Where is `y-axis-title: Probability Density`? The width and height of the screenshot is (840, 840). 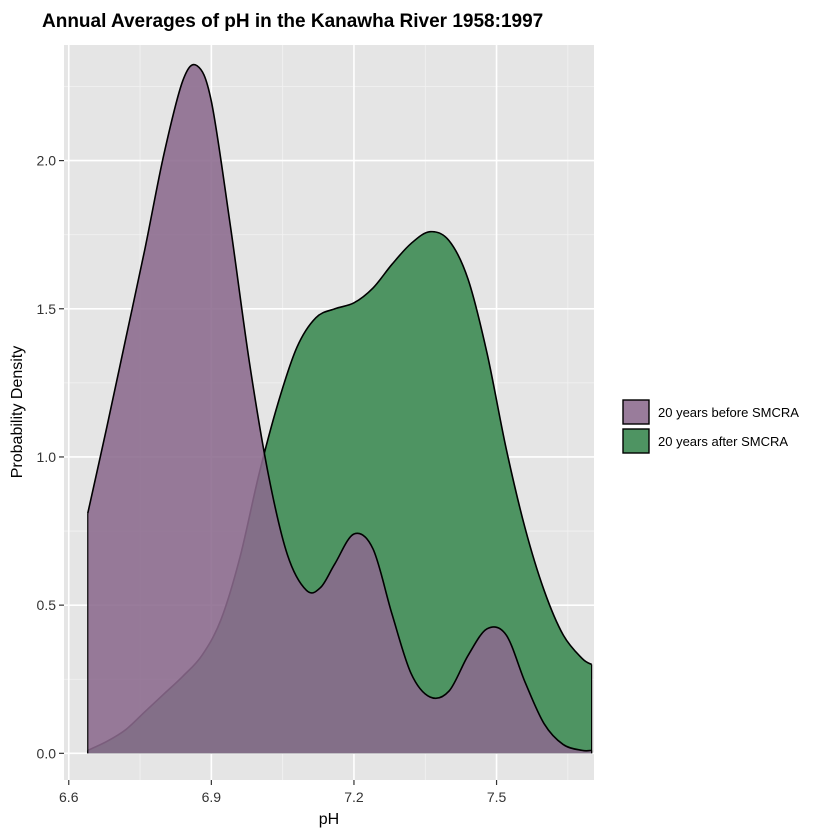
y-axis-title: Probability Density is located at coordinates (17, 412).